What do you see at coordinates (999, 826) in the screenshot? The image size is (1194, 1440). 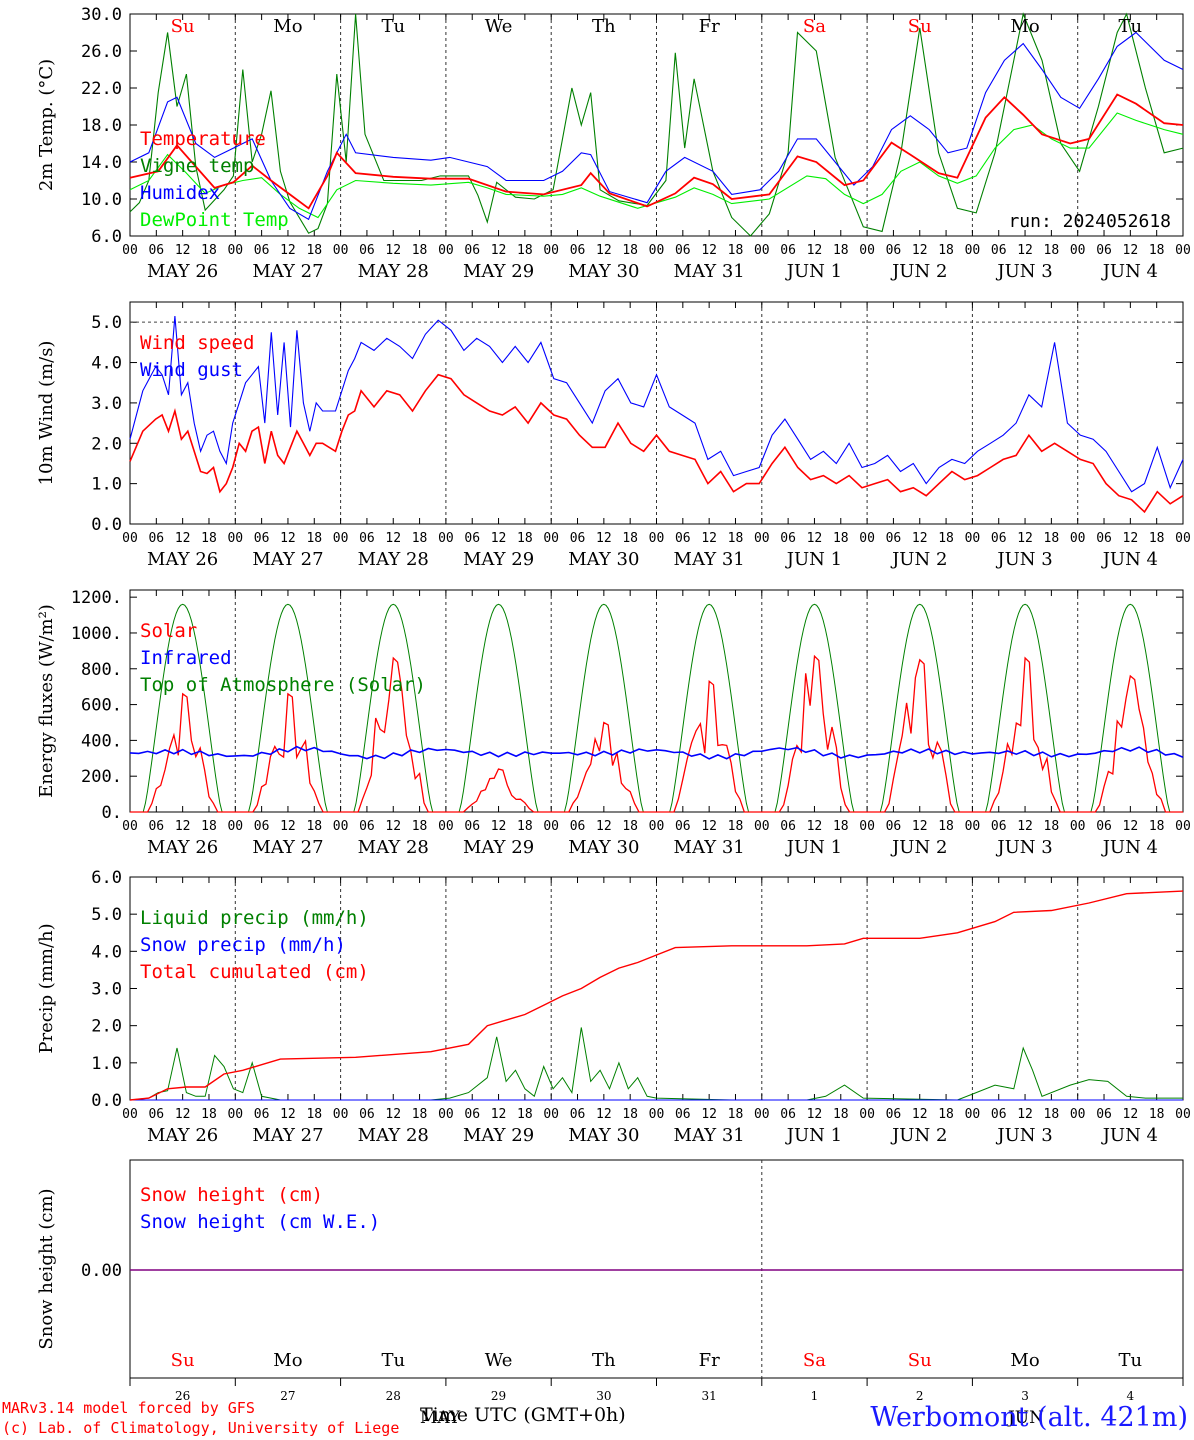 I see `panel3-hour-label: 06` at bounding box center [999, 826].